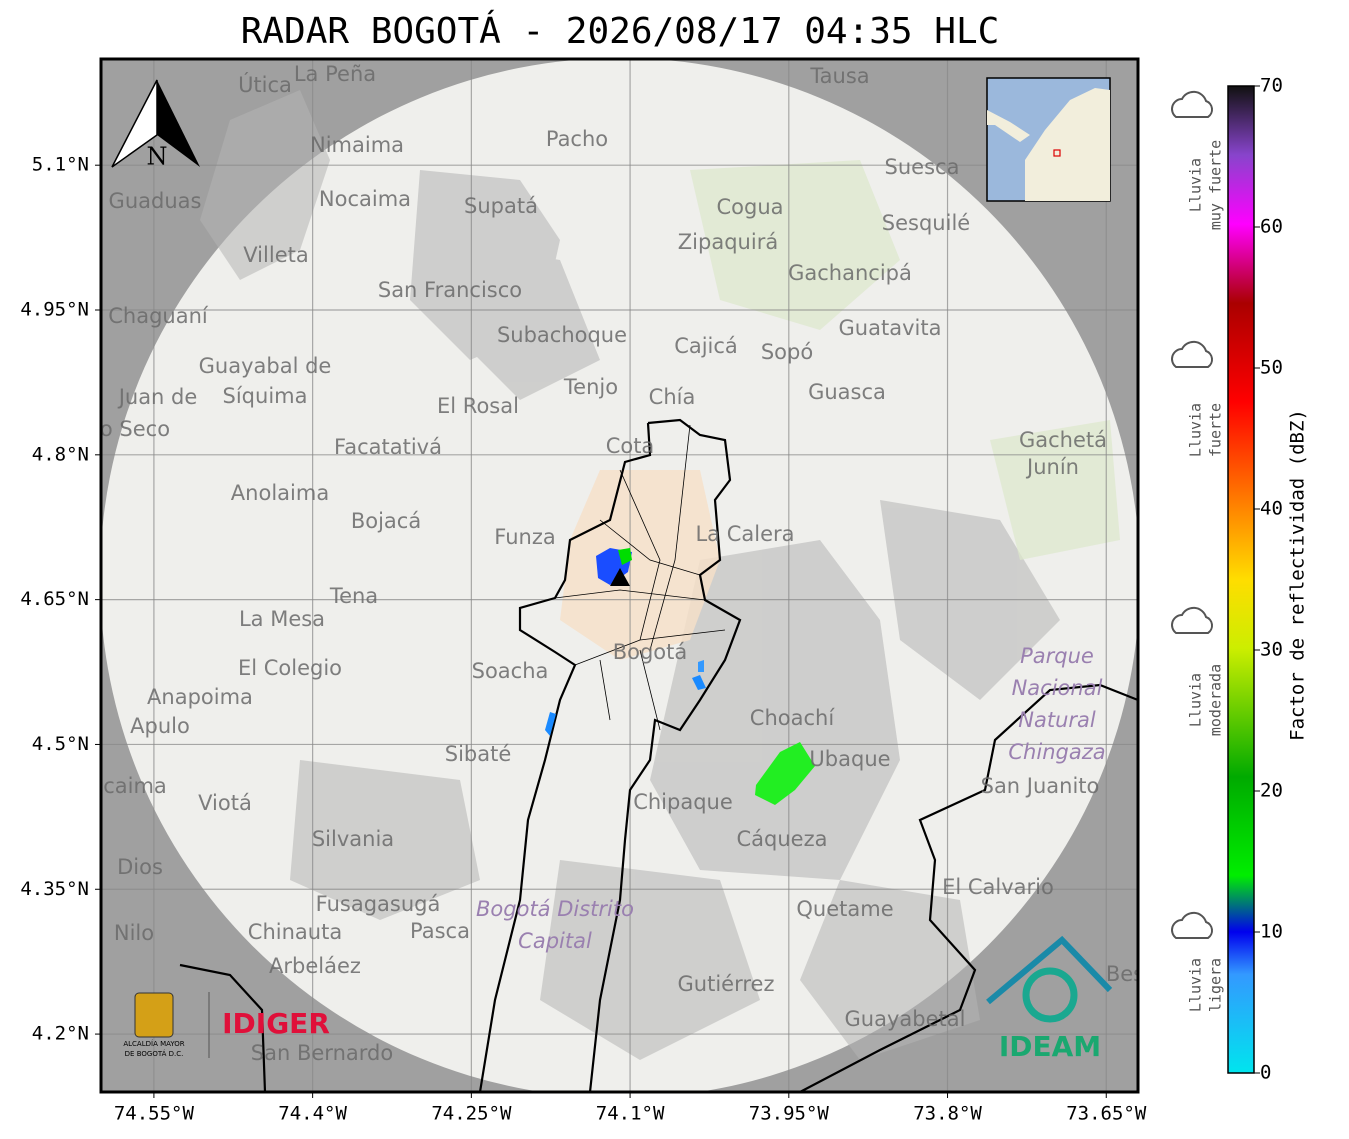  What do you see at coordinates (706, 346) in the screenshot?
I see `place-label: Cajicá` at bounding box center [706, 346].